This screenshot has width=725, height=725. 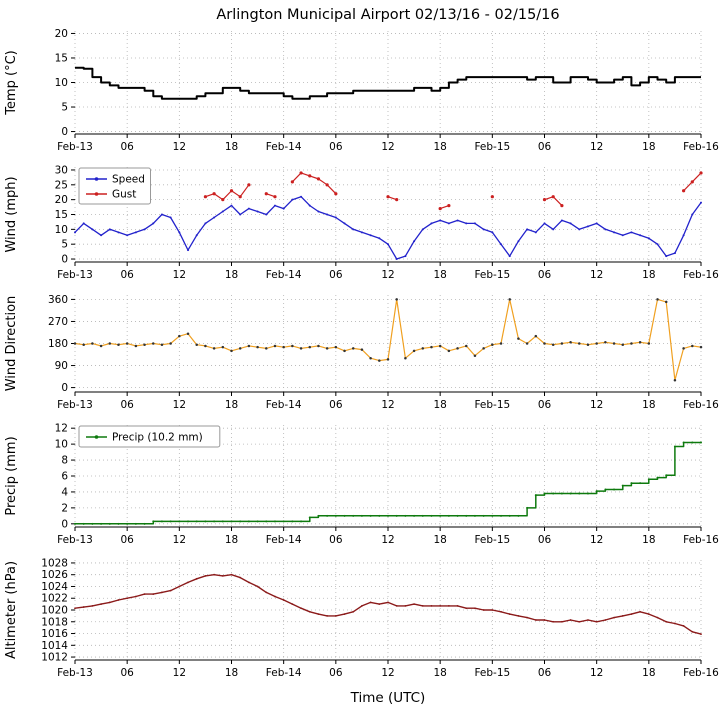 What do you see at coordinates (54, 646) in the screenshot?
I see `altimeter-ytick: 1014` at bounding box center [54, 646].